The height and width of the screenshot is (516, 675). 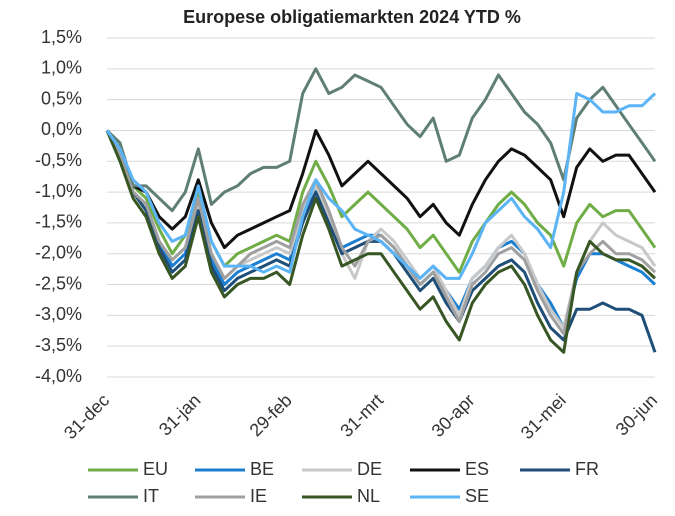 I want to click on x-tick-label: 31-dec, so click(x=86, y=416).